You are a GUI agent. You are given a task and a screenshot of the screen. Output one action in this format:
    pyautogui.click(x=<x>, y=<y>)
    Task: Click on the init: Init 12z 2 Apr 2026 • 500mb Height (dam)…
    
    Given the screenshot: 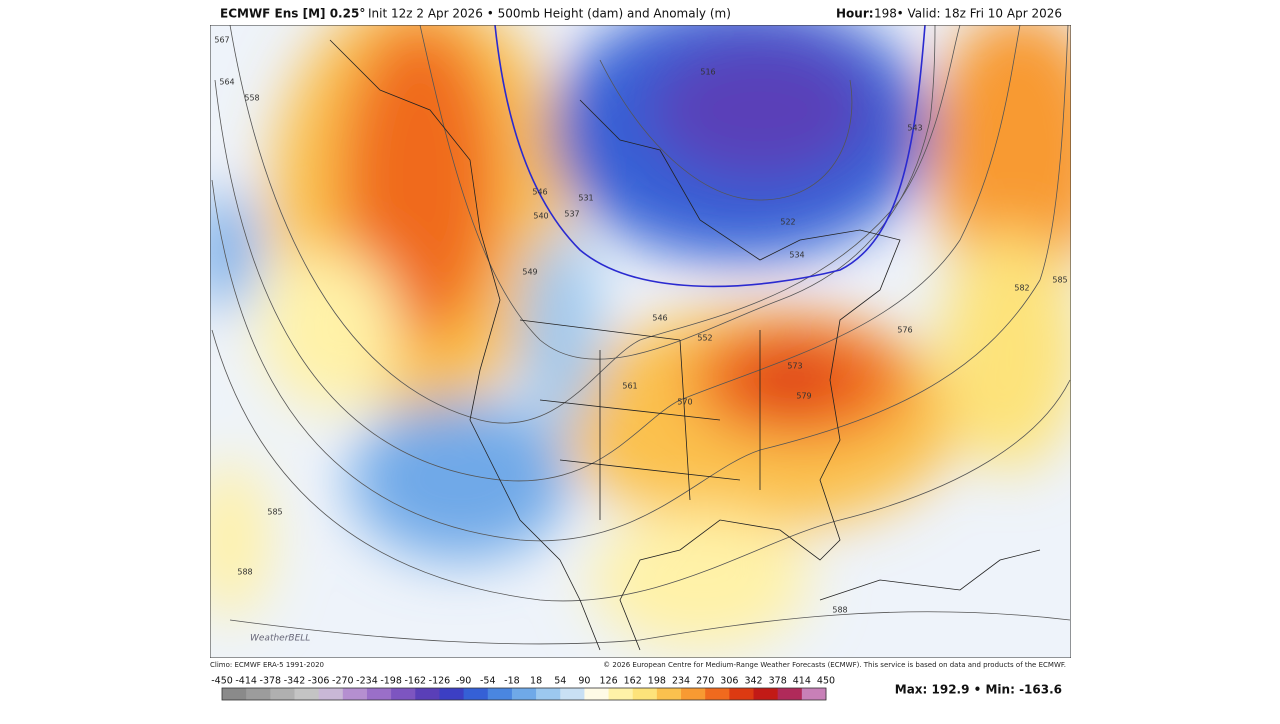 What is the action you would take?
    pyautogui.click(x=549, y=14)
    